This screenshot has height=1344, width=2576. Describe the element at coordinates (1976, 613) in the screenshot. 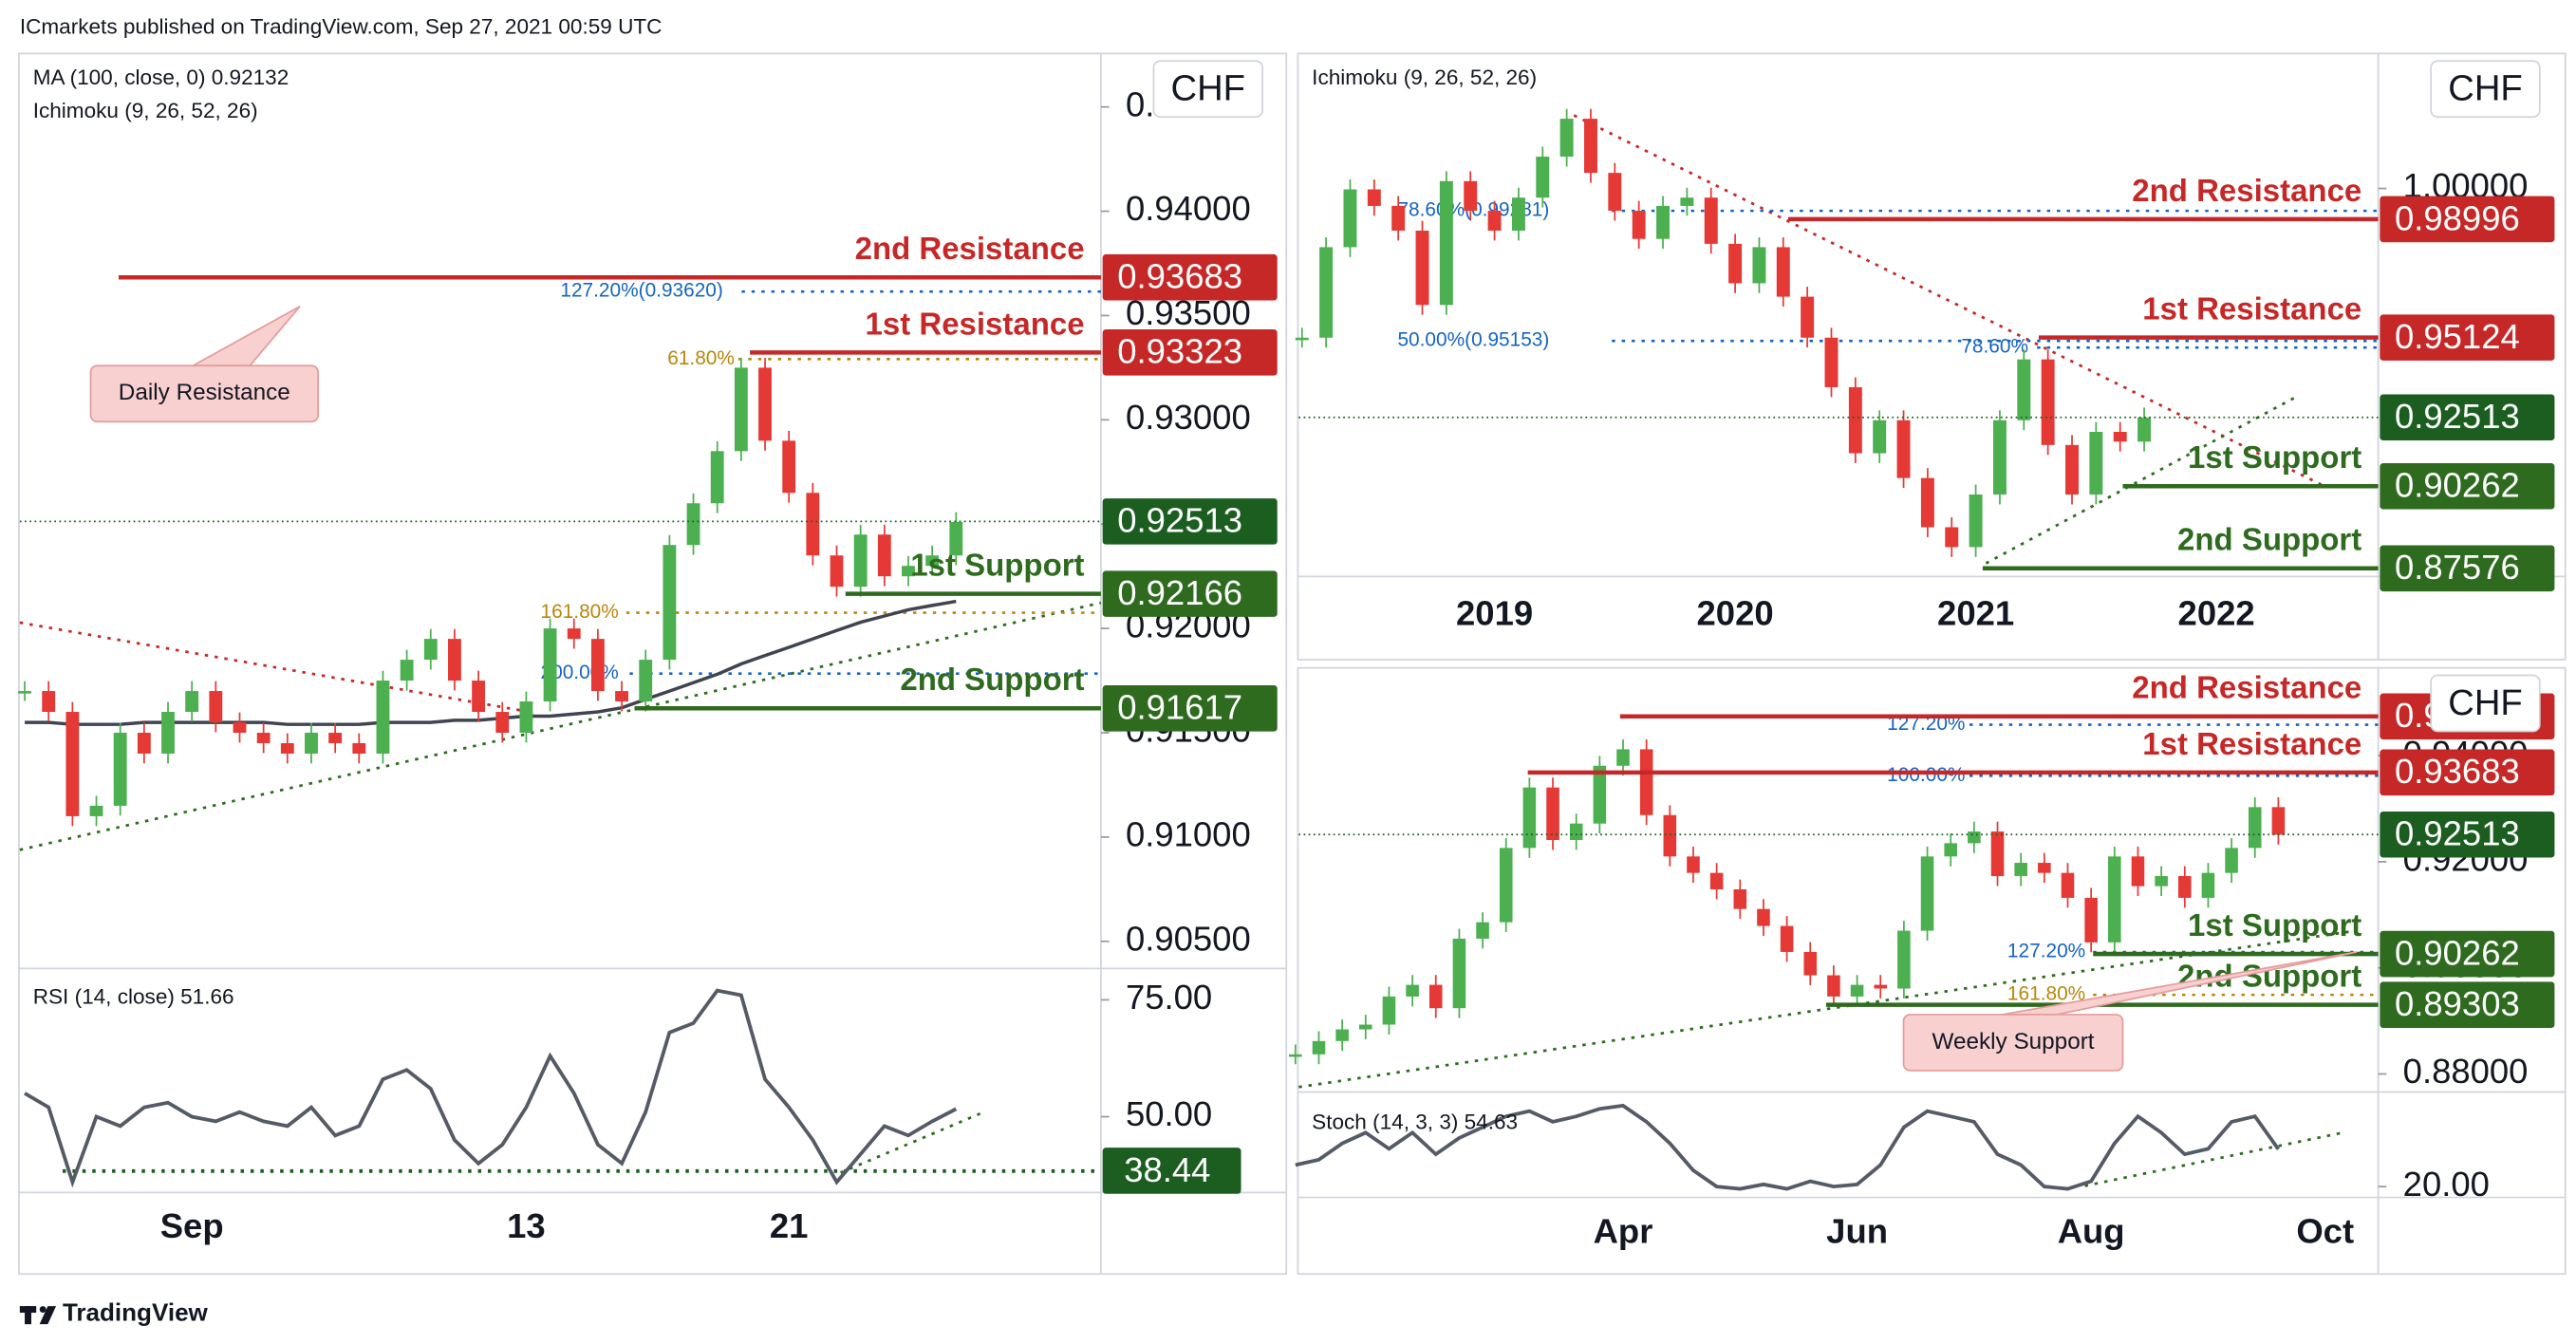

I see `x-tick-label: 2021` at that location.